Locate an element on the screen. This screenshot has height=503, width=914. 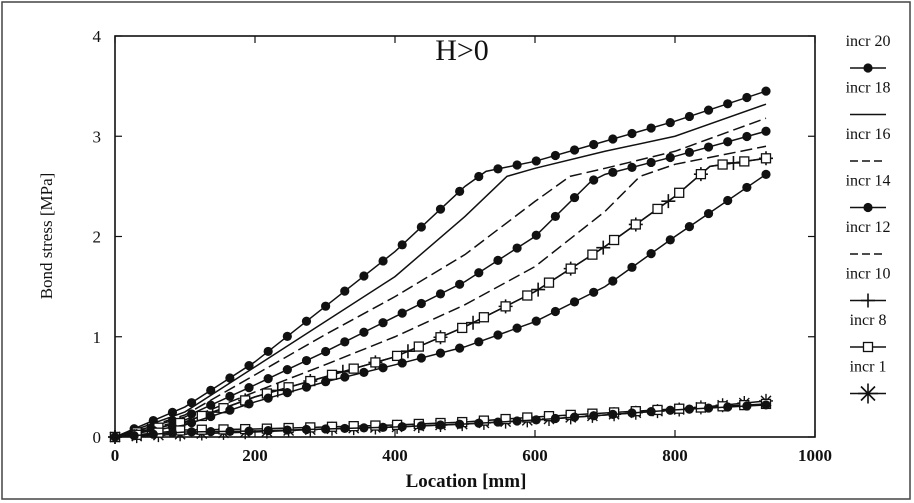
legend-item: incr 8 is located at coordinates (868, 332).